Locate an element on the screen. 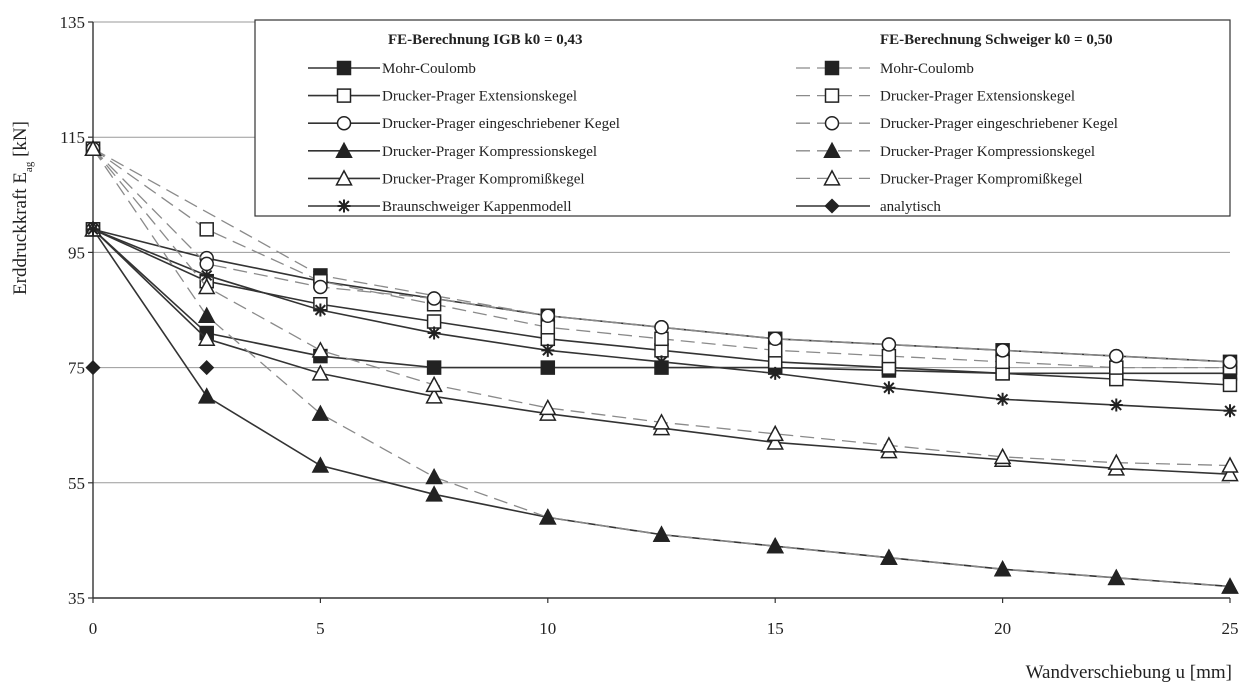 The height and width of the screenshot is (684, 1247). x-tick-label: 25 is located at coordinates (1230, 628).